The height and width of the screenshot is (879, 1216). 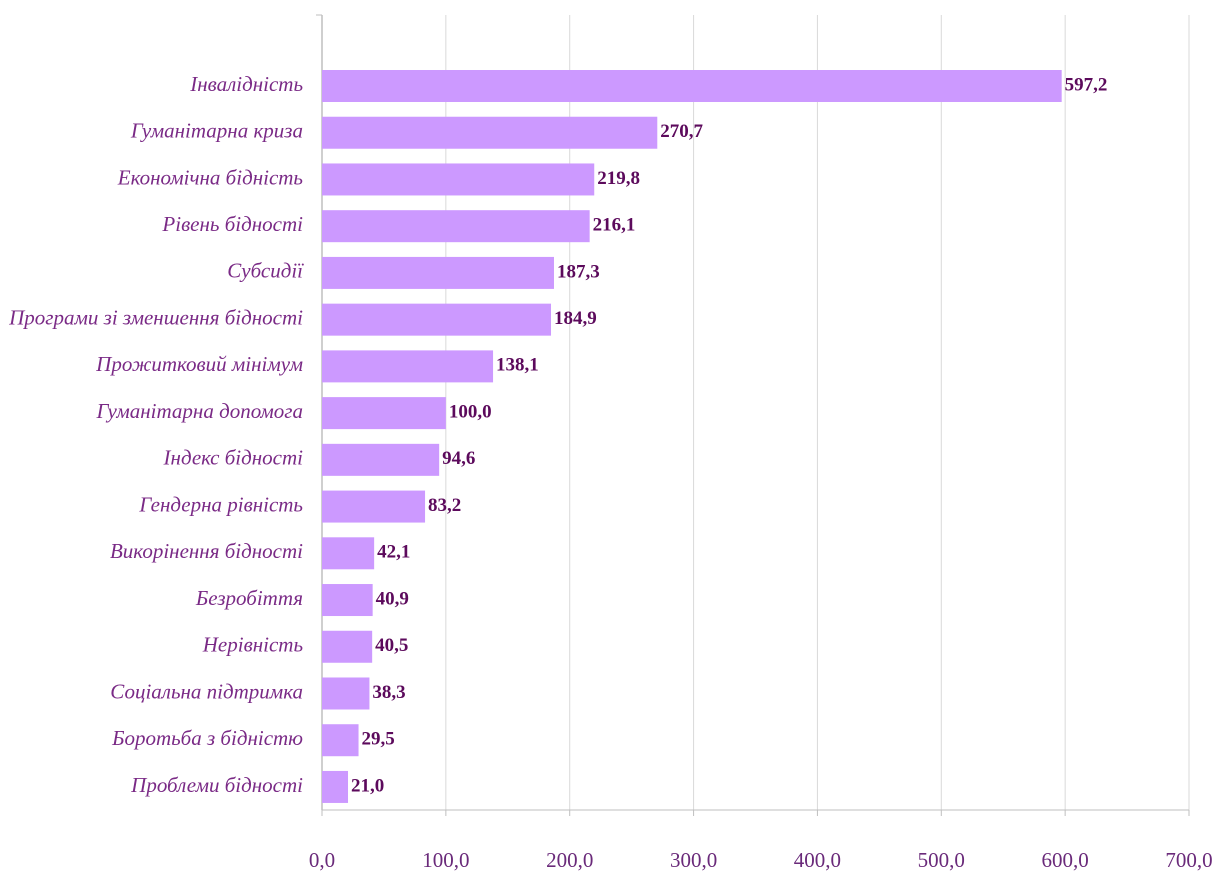 I want to click on x-tick-label: 500,0, so click(x=941, y=860).